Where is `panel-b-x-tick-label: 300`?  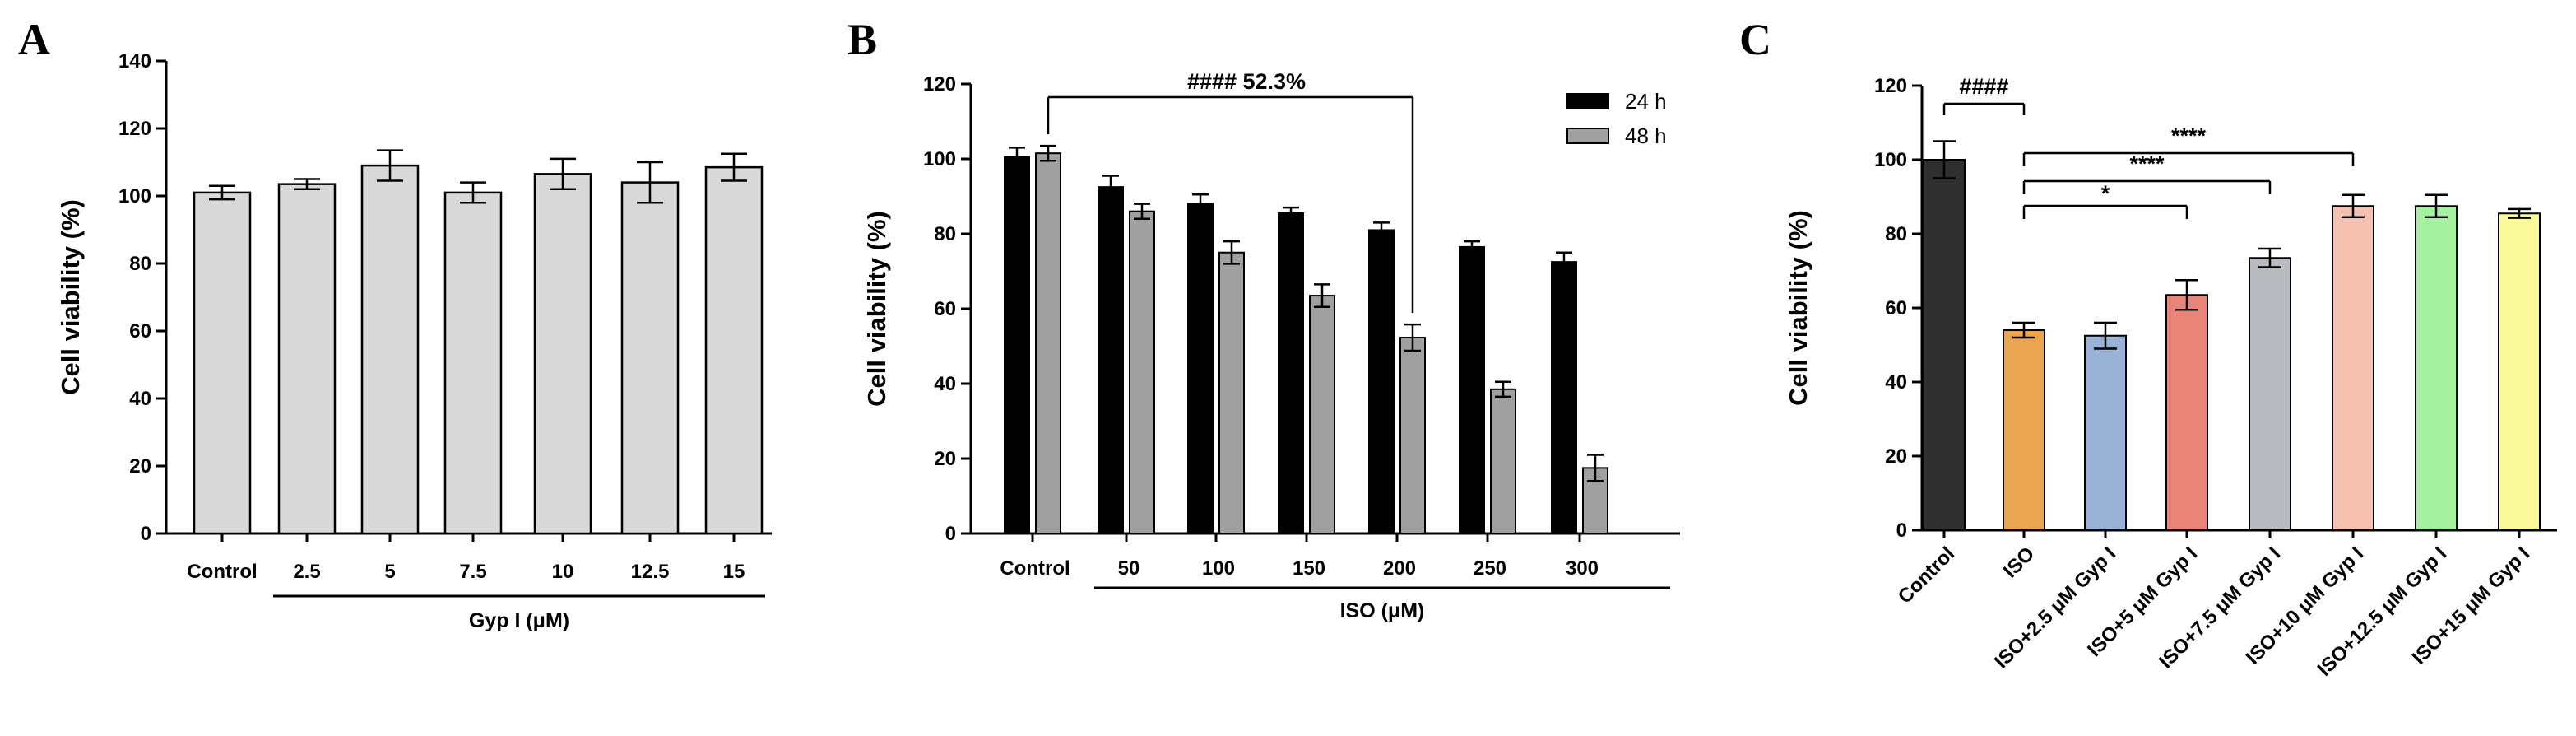
panel-b-x-tick-label: 300 is located at coordinates (1582, 568).